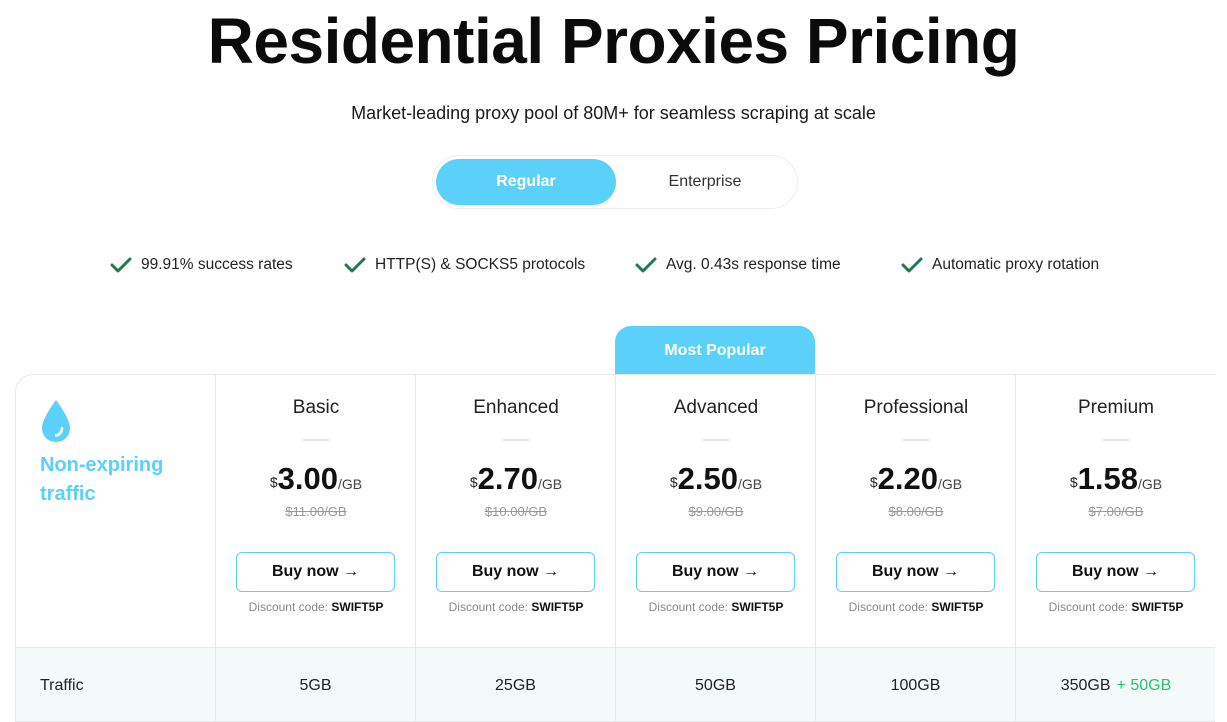  I want to click on traffic-cell: 25GB, so click(515, 684).